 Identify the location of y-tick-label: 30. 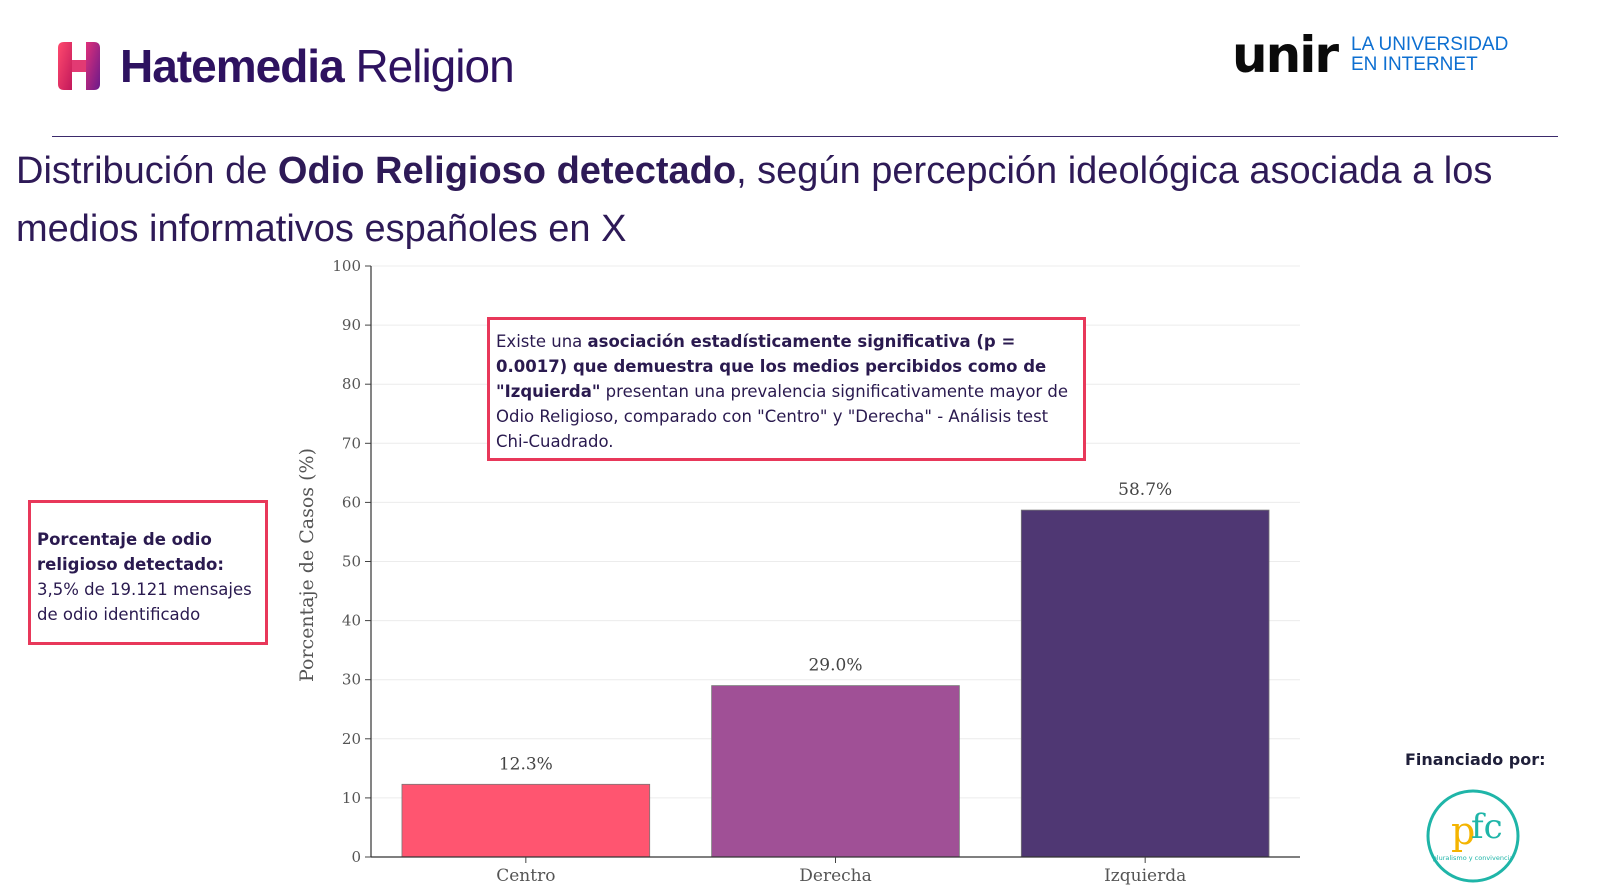
(351, 680).